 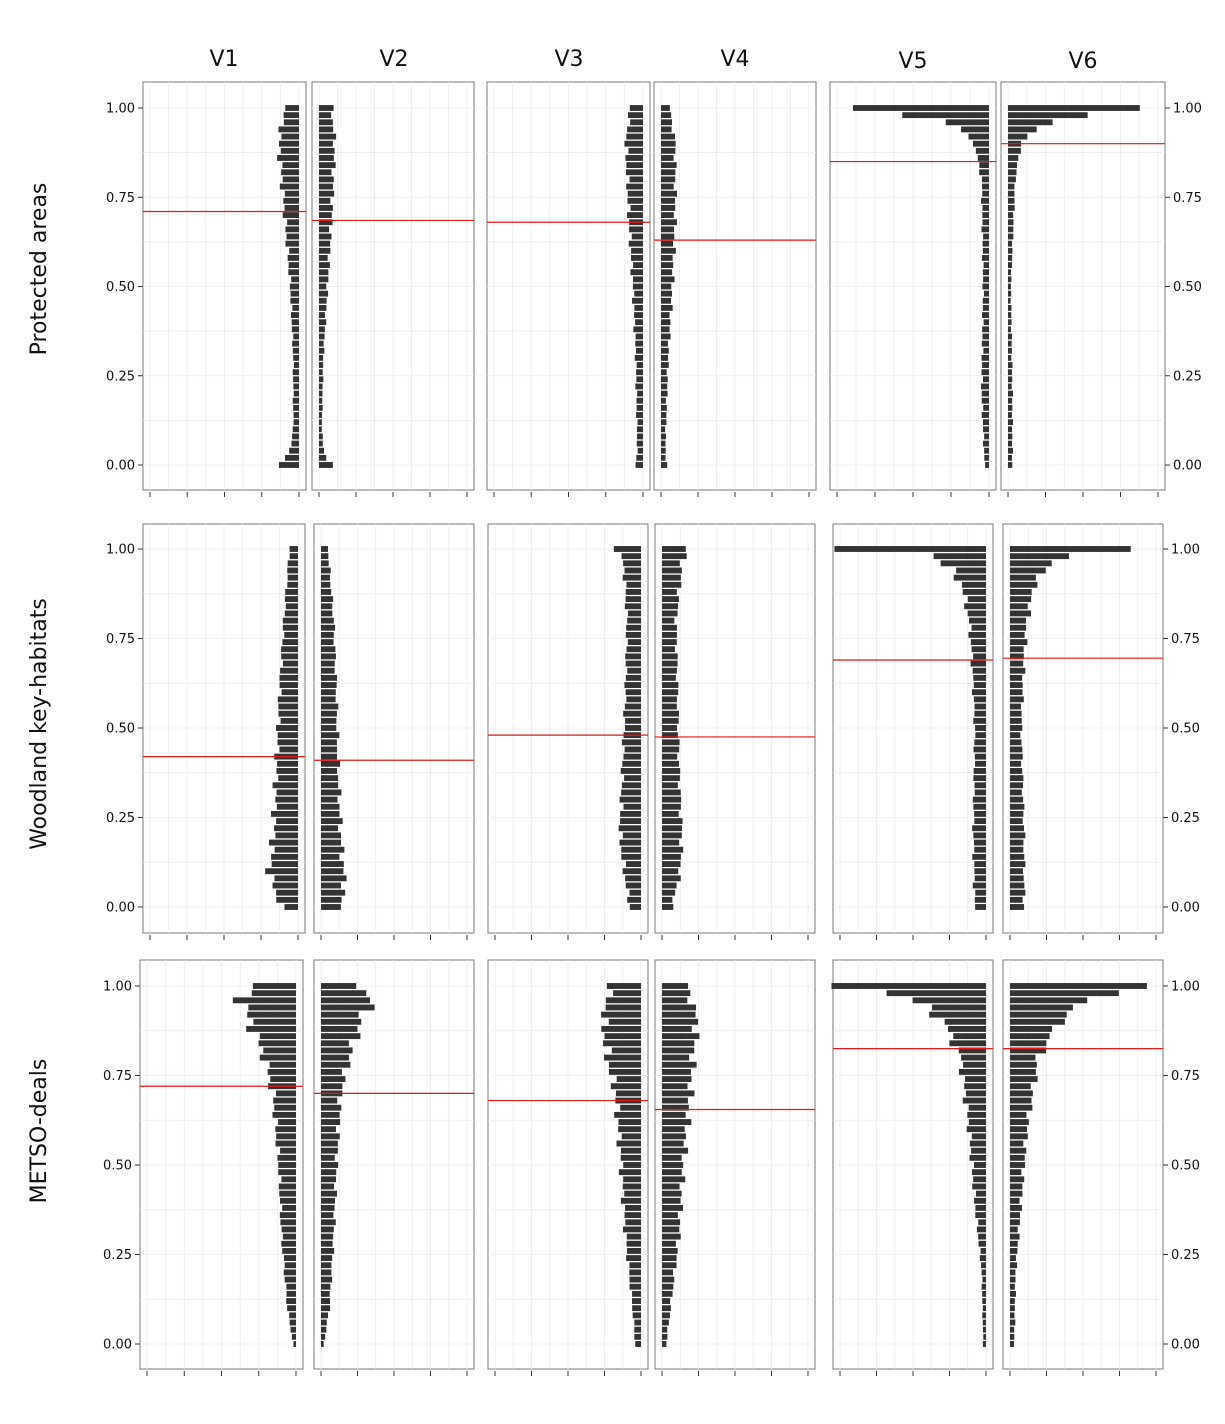 What do you see at coordinates (1082, 61) in the screenshot?
I see `column-title-v6: V6` at bounding box center [1082, 61].